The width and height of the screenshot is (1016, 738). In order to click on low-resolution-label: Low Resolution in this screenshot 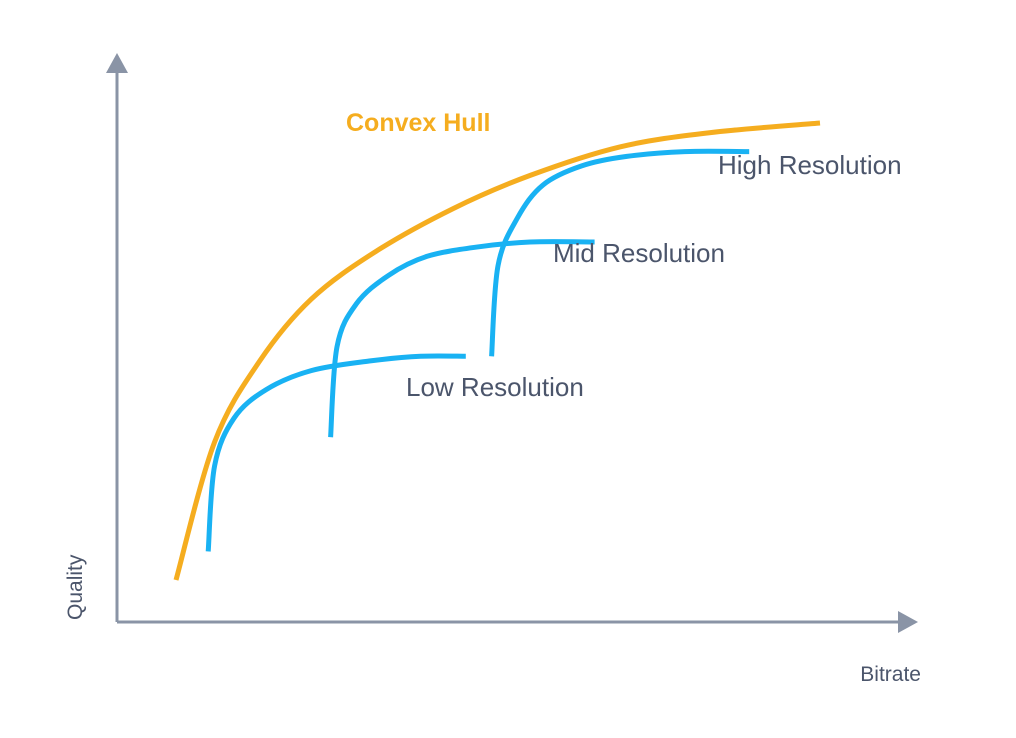, I will do `click(495, 387)`.